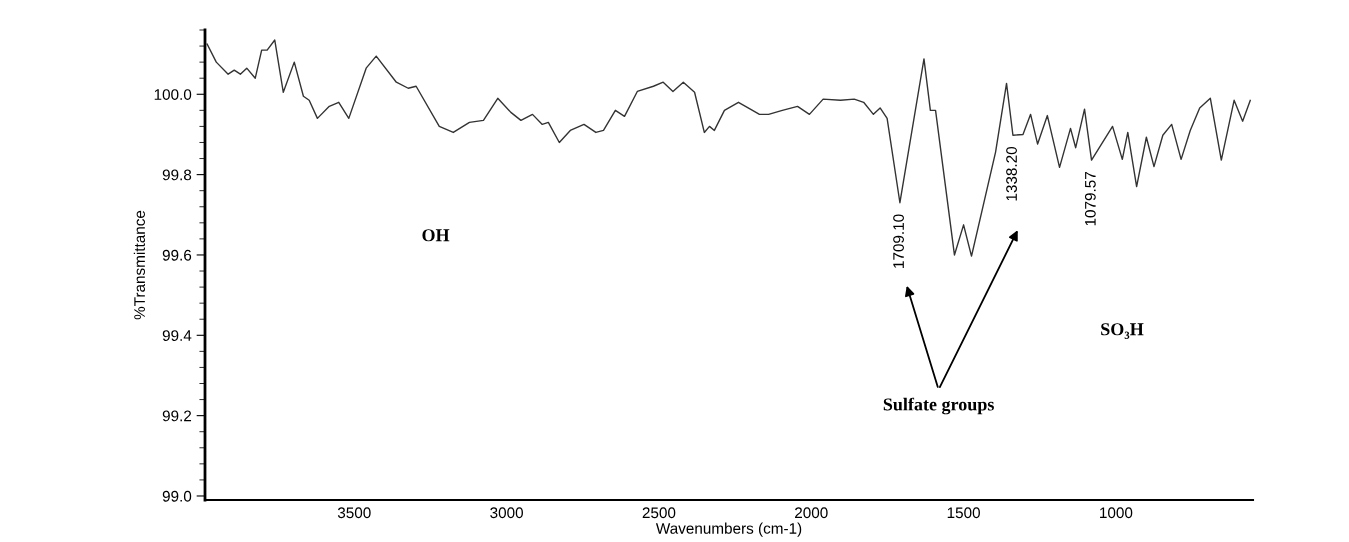  What do you see at coordinates (963, 513) in the screenshot?
I see `x-tick-label: 1500` at bounding box center [963, 513].